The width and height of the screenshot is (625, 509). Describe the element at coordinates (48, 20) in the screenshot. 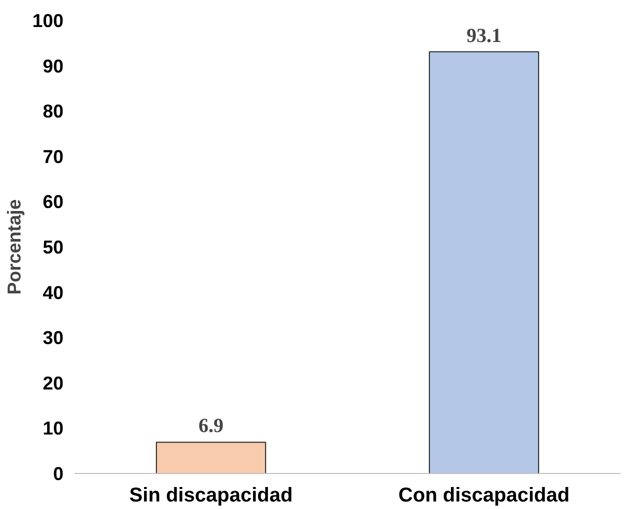

I see `y-tick-label: 100` at that location.